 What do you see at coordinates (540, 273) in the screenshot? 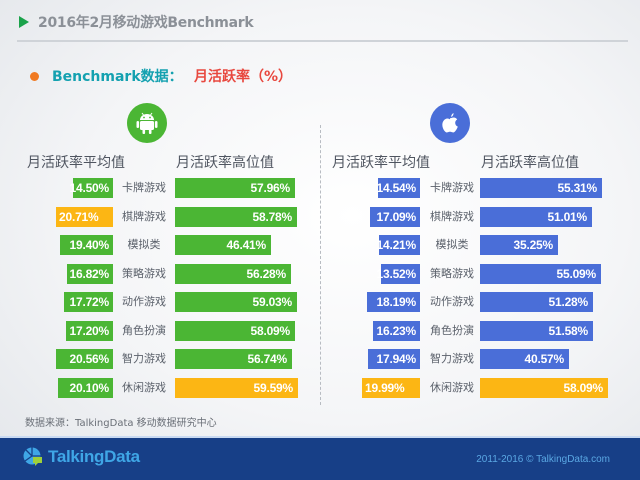
I see `high-bar: 55.09%` at bounding box center [540, 273].